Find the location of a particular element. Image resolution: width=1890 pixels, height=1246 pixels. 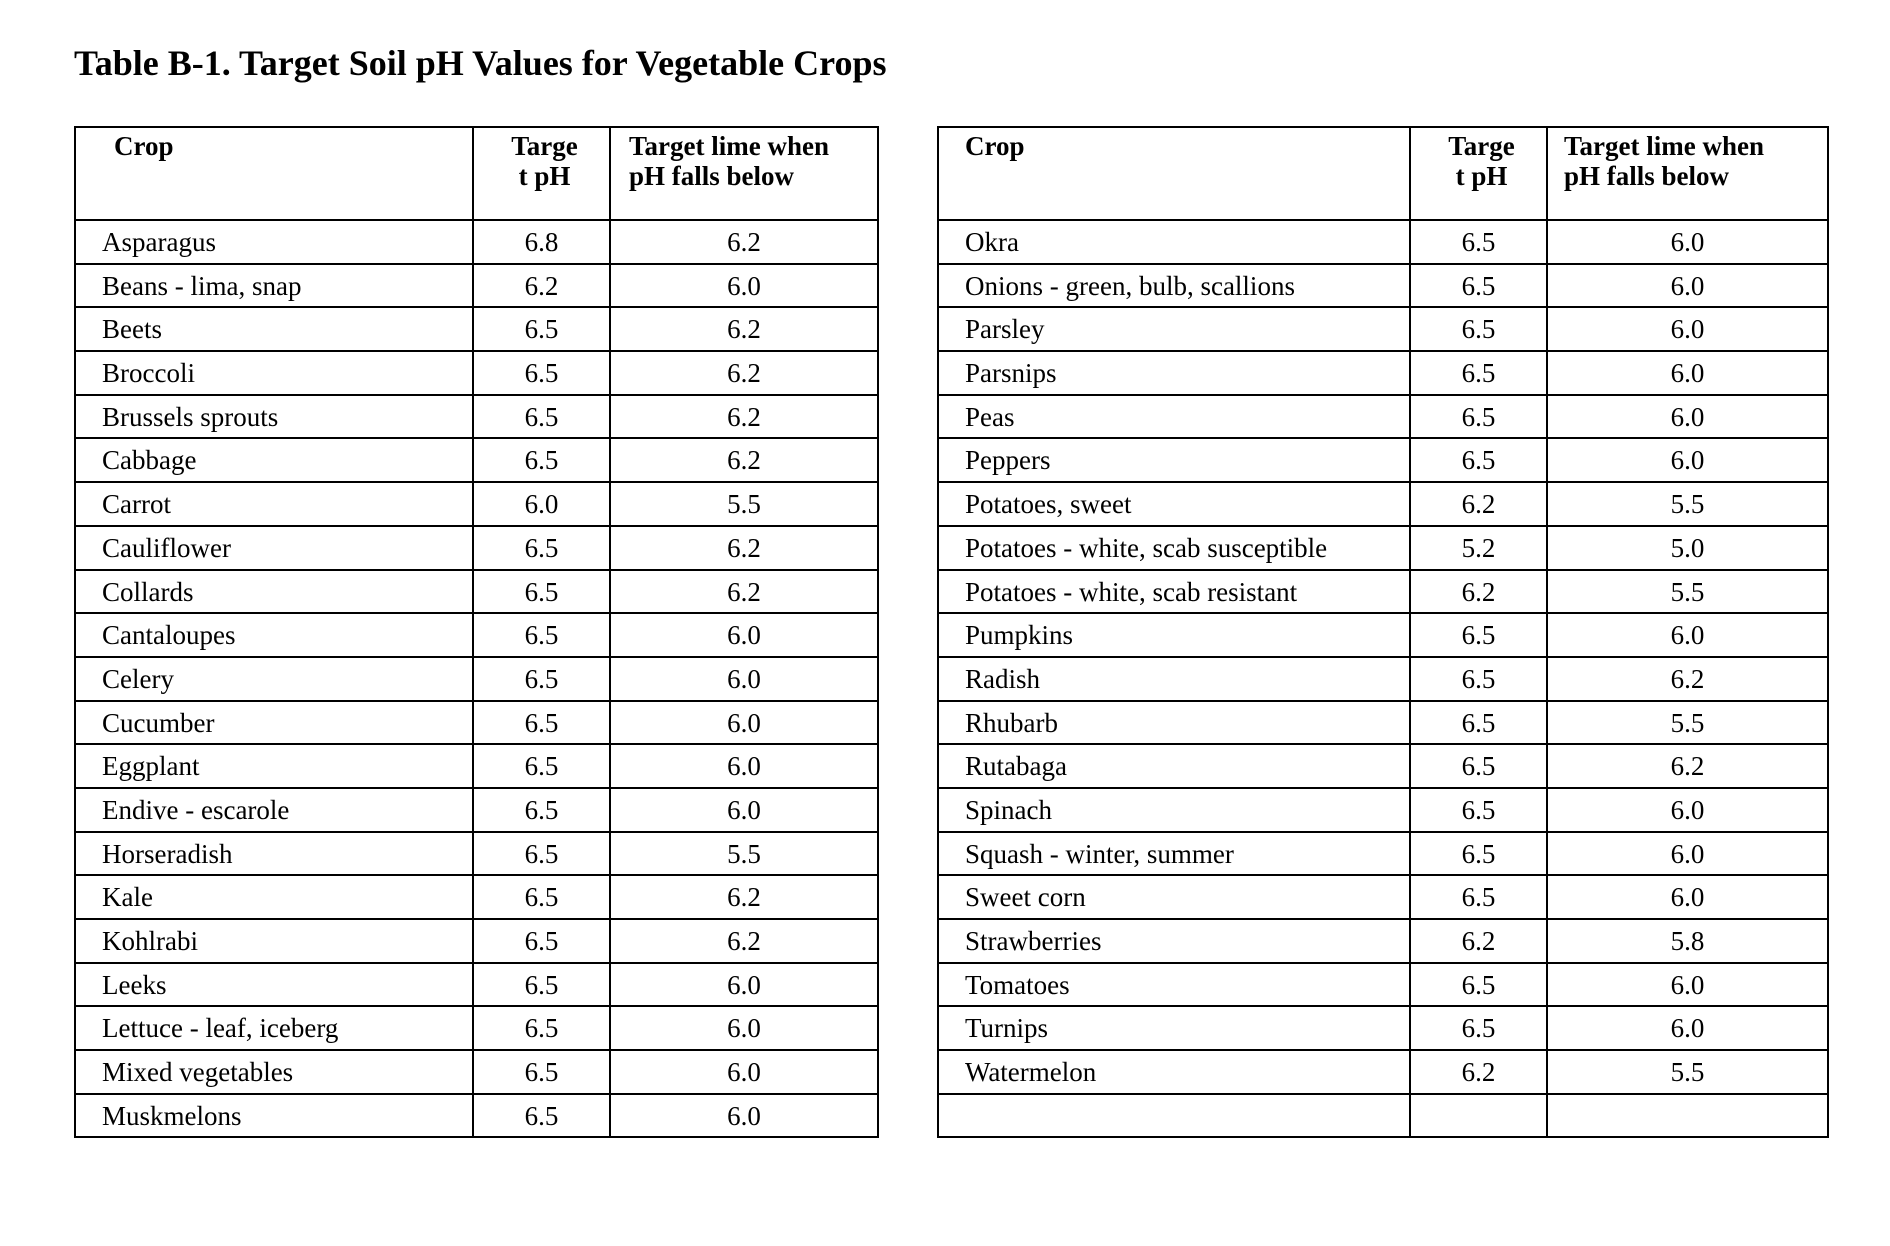

table-row: Rutabaga 6.5 6.2 is located at coordinates (1383, 766).